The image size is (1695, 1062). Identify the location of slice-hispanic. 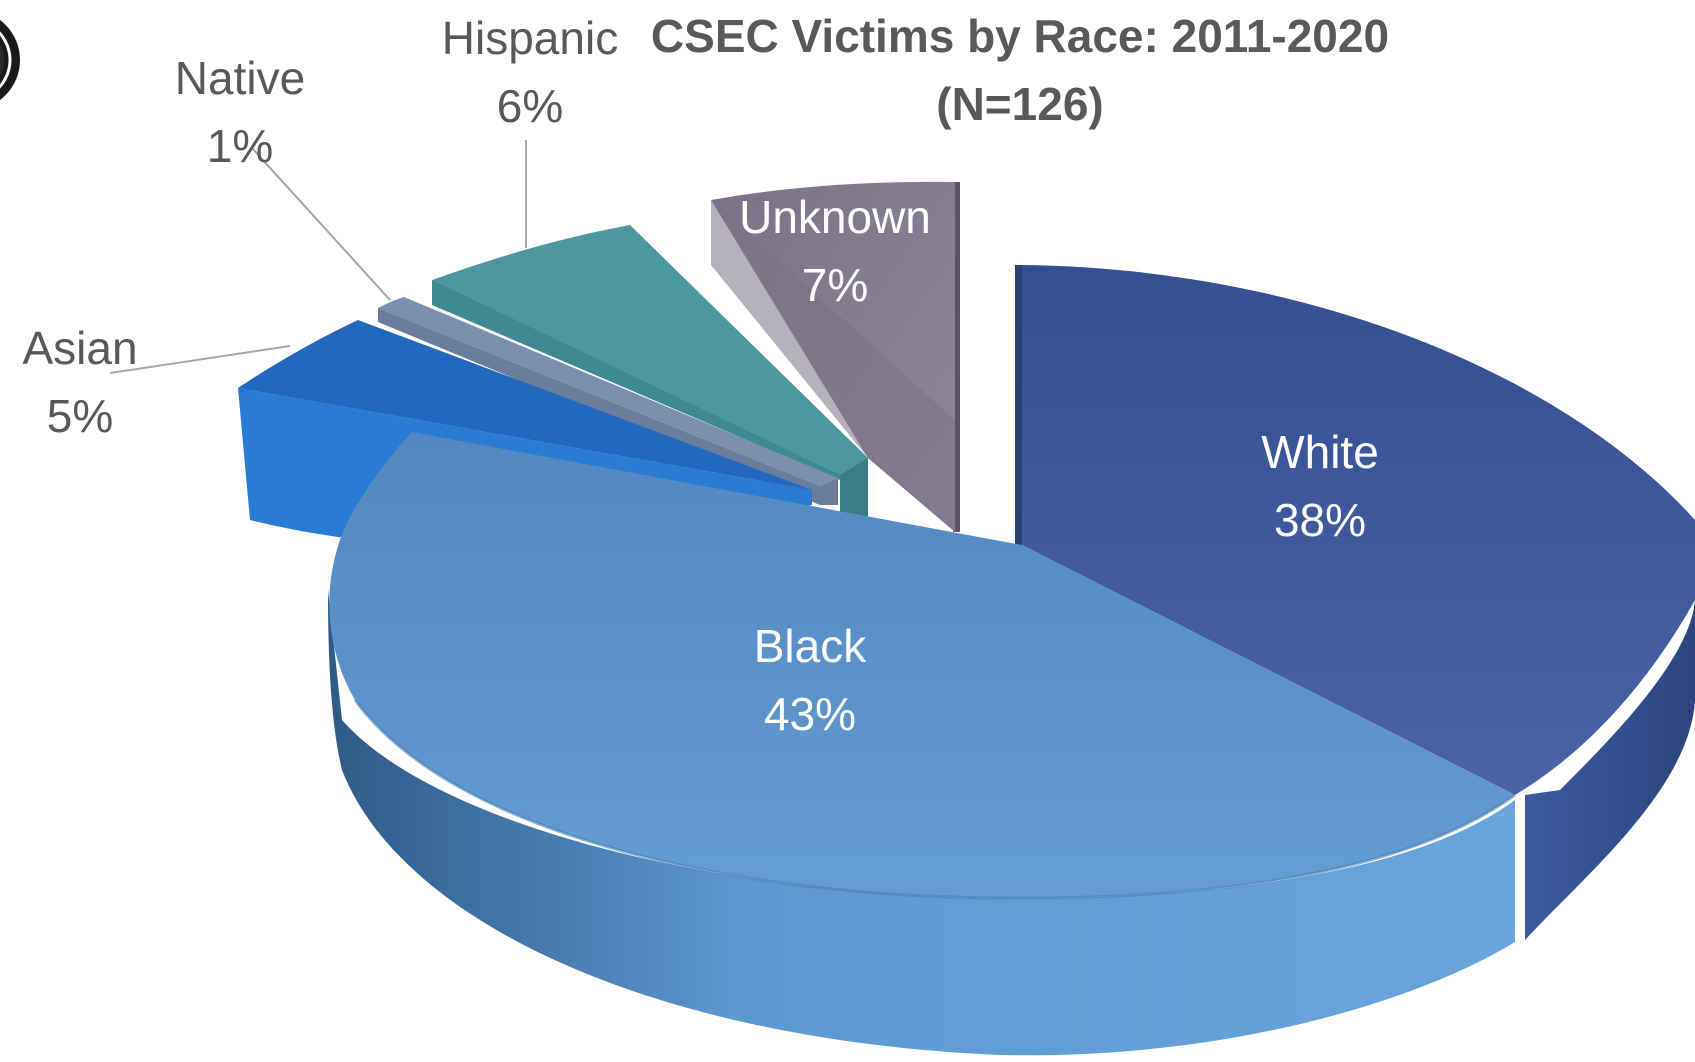
(650, 372).